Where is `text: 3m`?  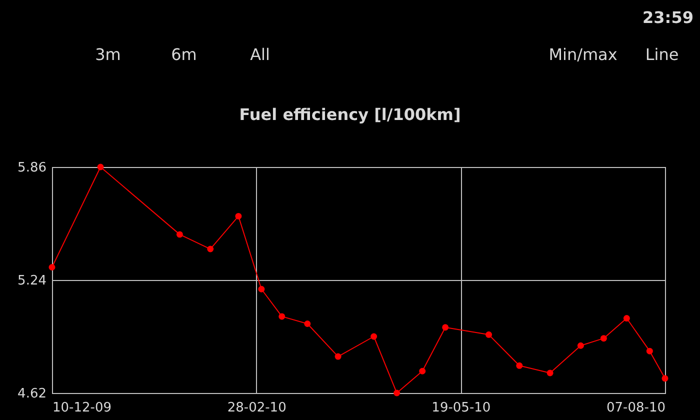
text: 3m is located at coordinates (108, 54).